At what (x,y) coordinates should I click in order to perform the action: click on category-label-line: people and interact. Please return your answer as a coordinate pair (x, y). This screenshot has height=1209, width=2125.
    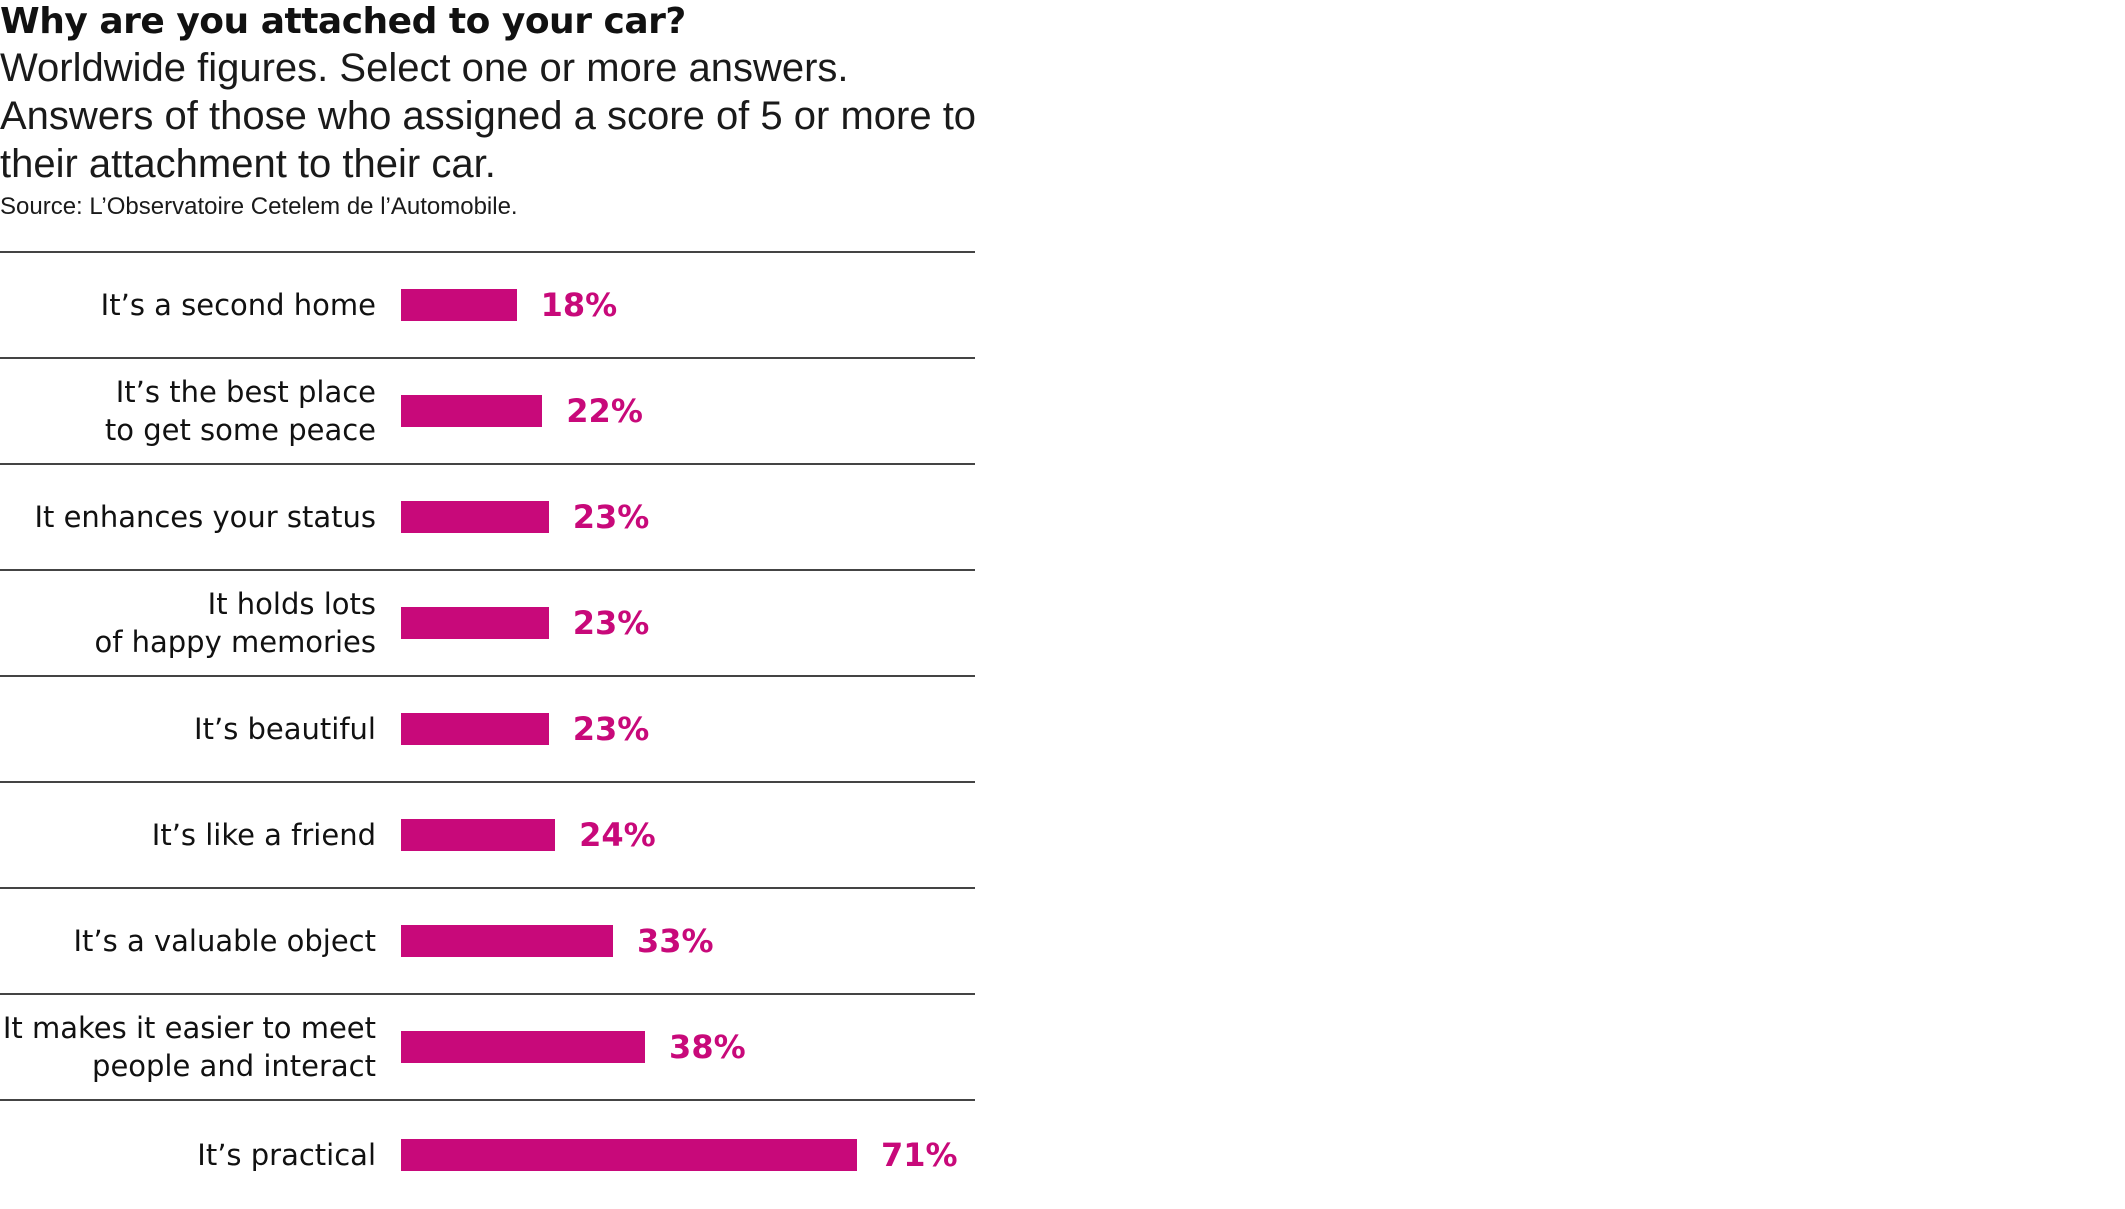
    Looking at the image, I should click on (234, 1066).